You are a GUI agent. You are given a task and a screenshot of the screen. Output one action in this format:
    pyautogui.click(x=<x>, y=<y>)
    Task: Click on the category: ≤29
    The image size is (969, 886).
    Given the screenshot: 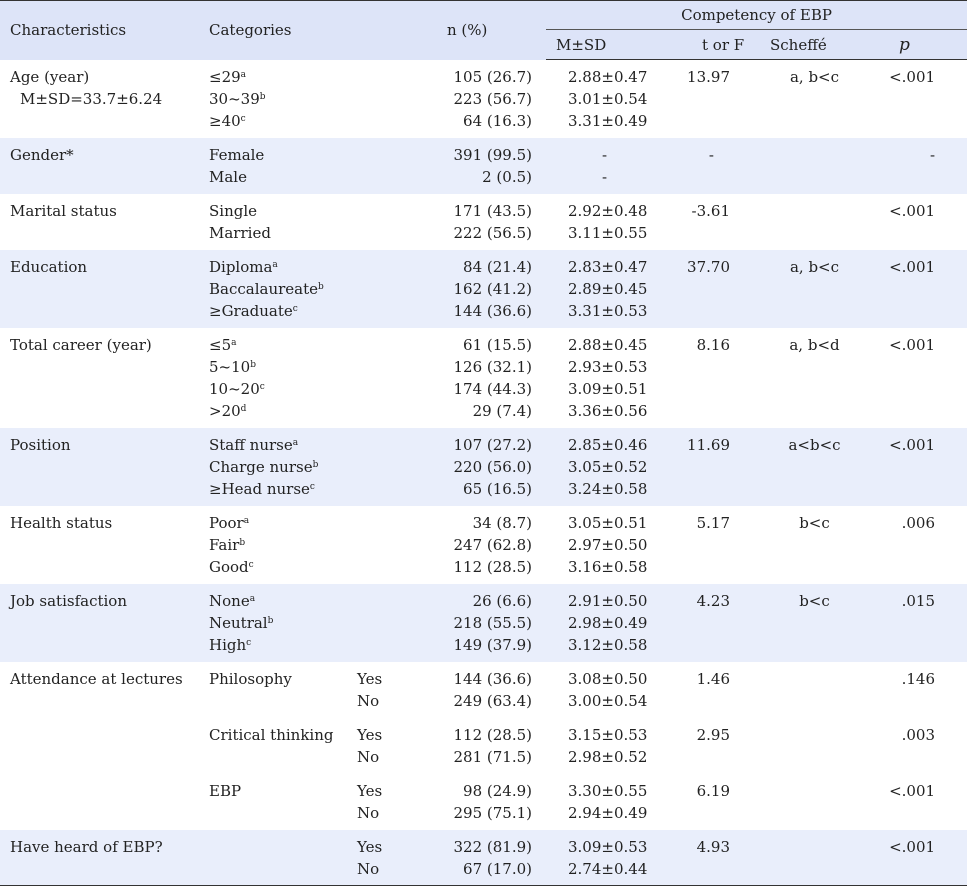 What is the action you would take?
    pyautogui.click(x=225, y=76)
    